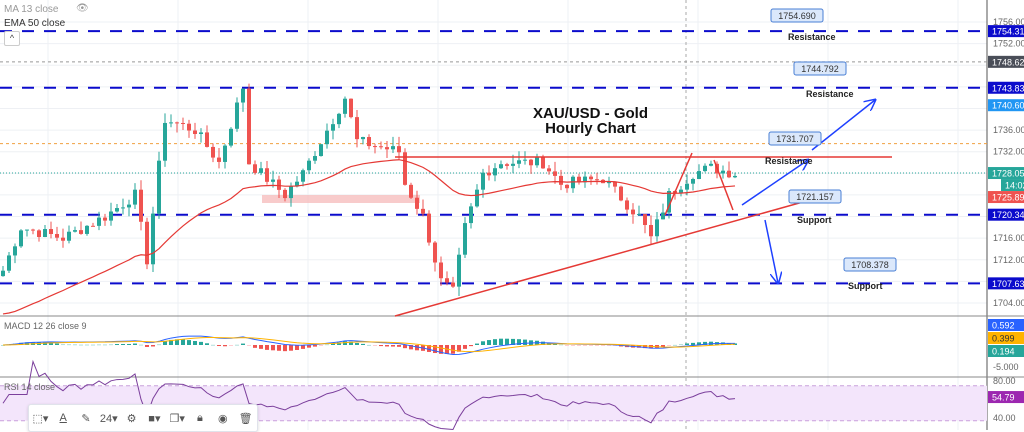  I want to click on chart-title: XAU/USD - Gold Hourly Chart, so click(590, 121).